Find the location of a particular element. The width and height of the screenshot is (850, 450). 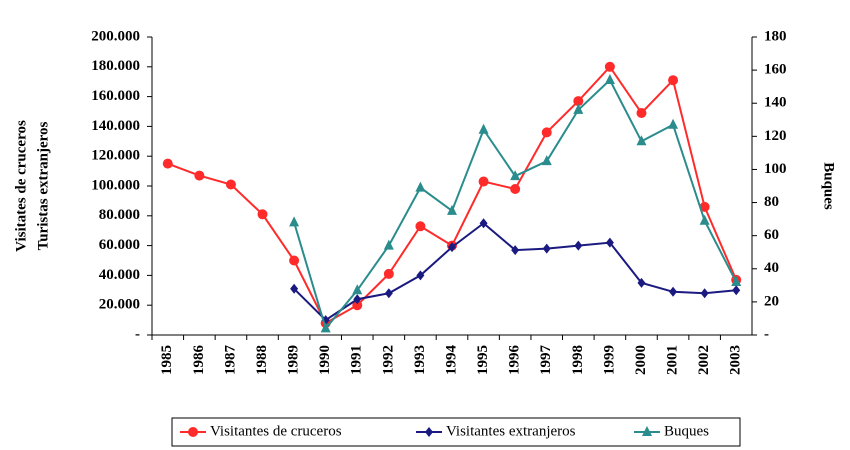

x-tick-label: 1993 is located at coordinates (420, 360).